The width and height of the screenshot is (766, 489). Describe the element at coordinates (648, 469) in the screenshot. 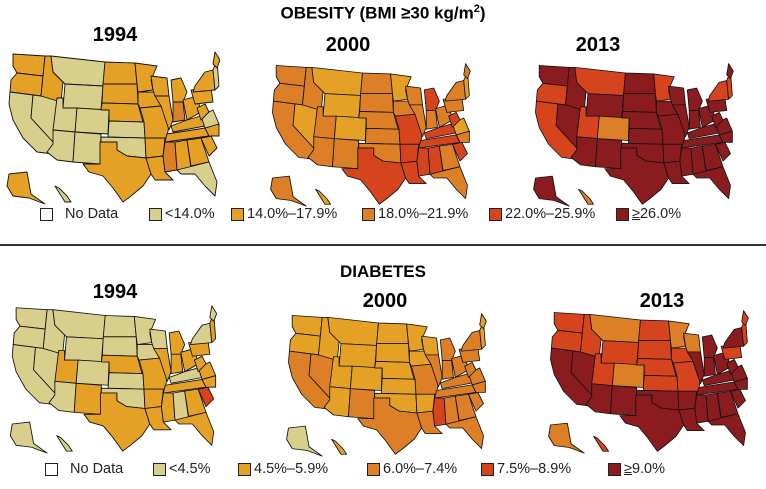

I see `legend-label: 9.0%` at that location.